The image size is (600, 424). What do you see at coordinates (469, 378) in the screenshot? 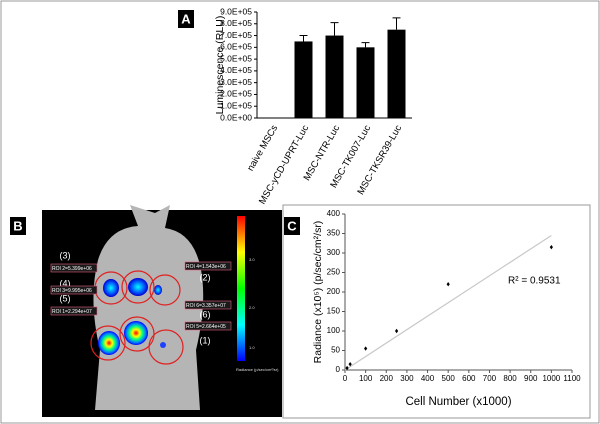
I see `x-tick-label: 600` at bounding box center [469, 378].